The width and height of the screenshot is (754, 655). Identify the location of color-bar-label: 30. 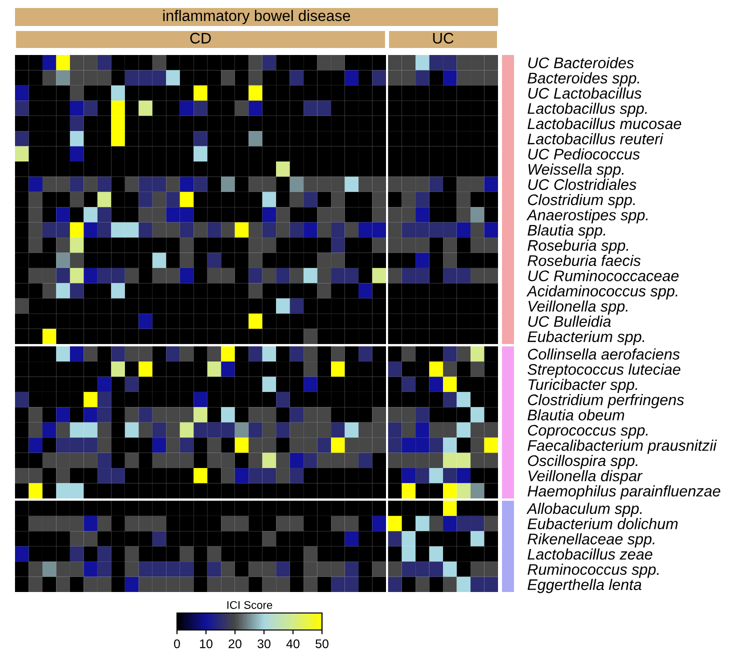
(264, 643).